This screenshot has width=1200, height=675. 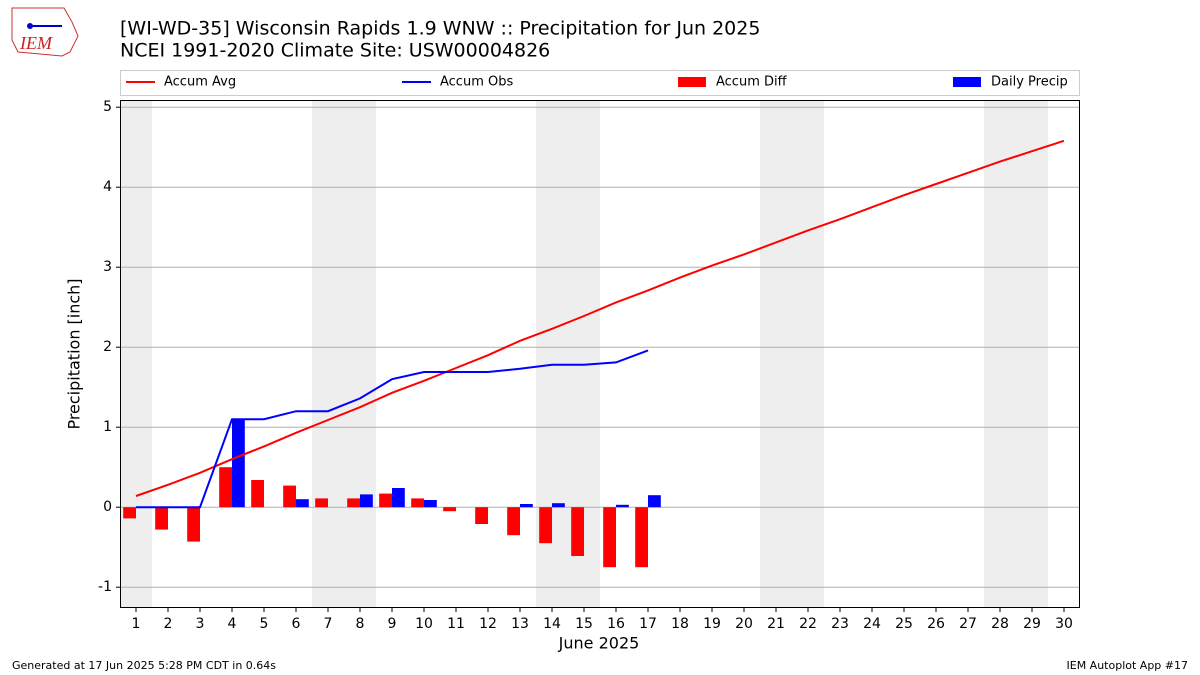 What do you see at coordinates (392, 624) in the screenshot?
I see `x-tick-label: 9` at bounding box center [392, 624].